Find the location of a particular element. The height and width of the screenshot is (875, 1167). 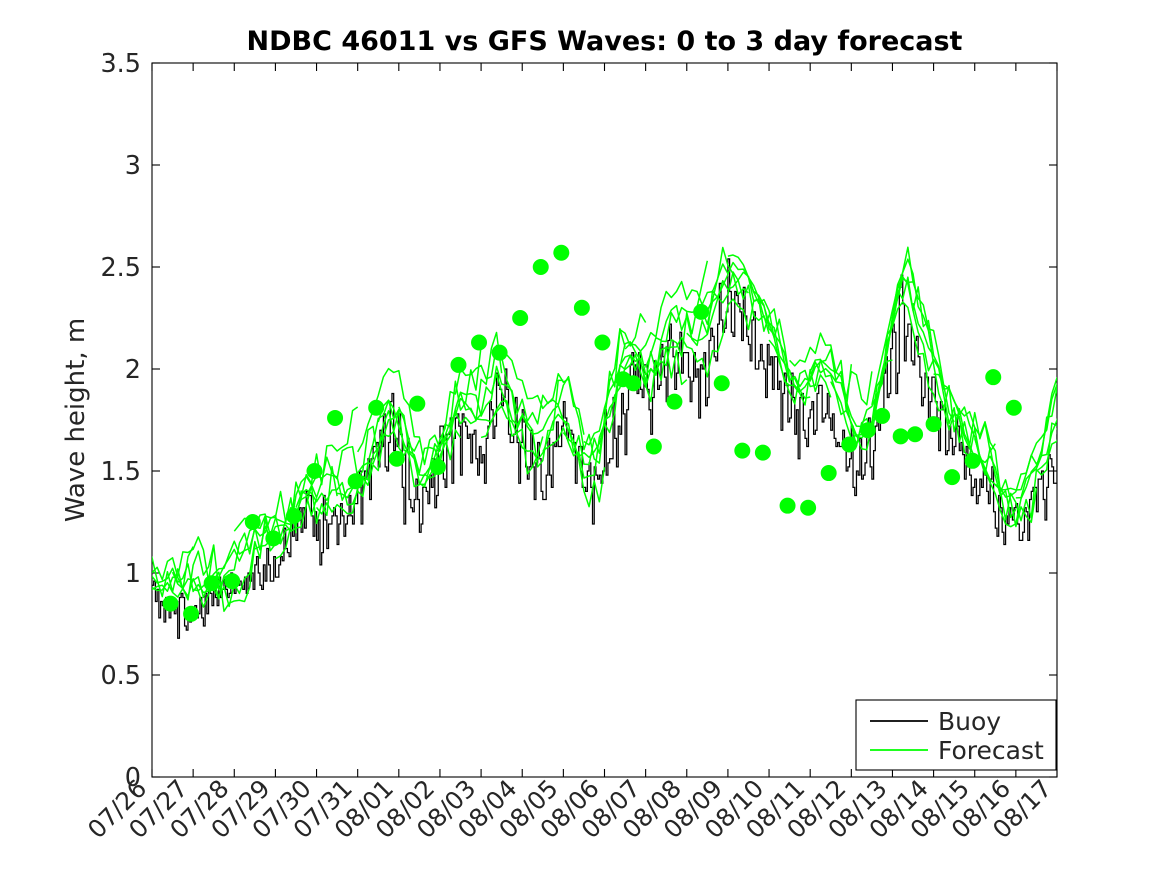

y-tick-label: 2.5 is located at coordinates (120, 268).